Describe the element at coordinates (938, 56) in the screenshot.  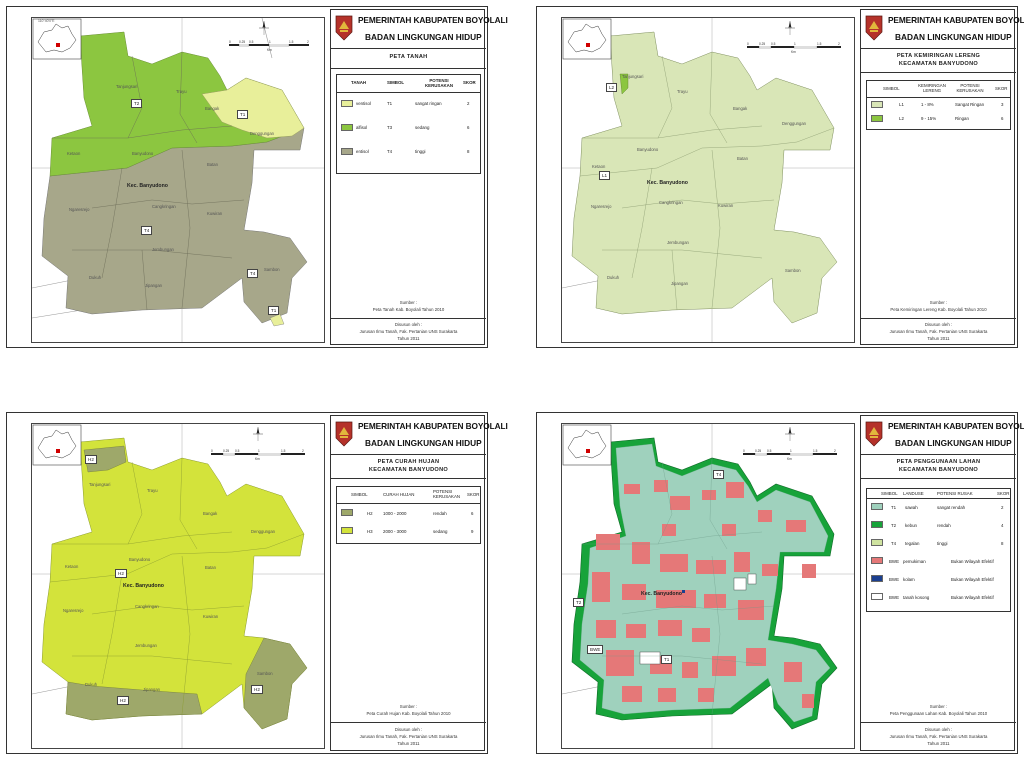
I see `map-title: PETA KEMIRINGAN LERENG` at that location.